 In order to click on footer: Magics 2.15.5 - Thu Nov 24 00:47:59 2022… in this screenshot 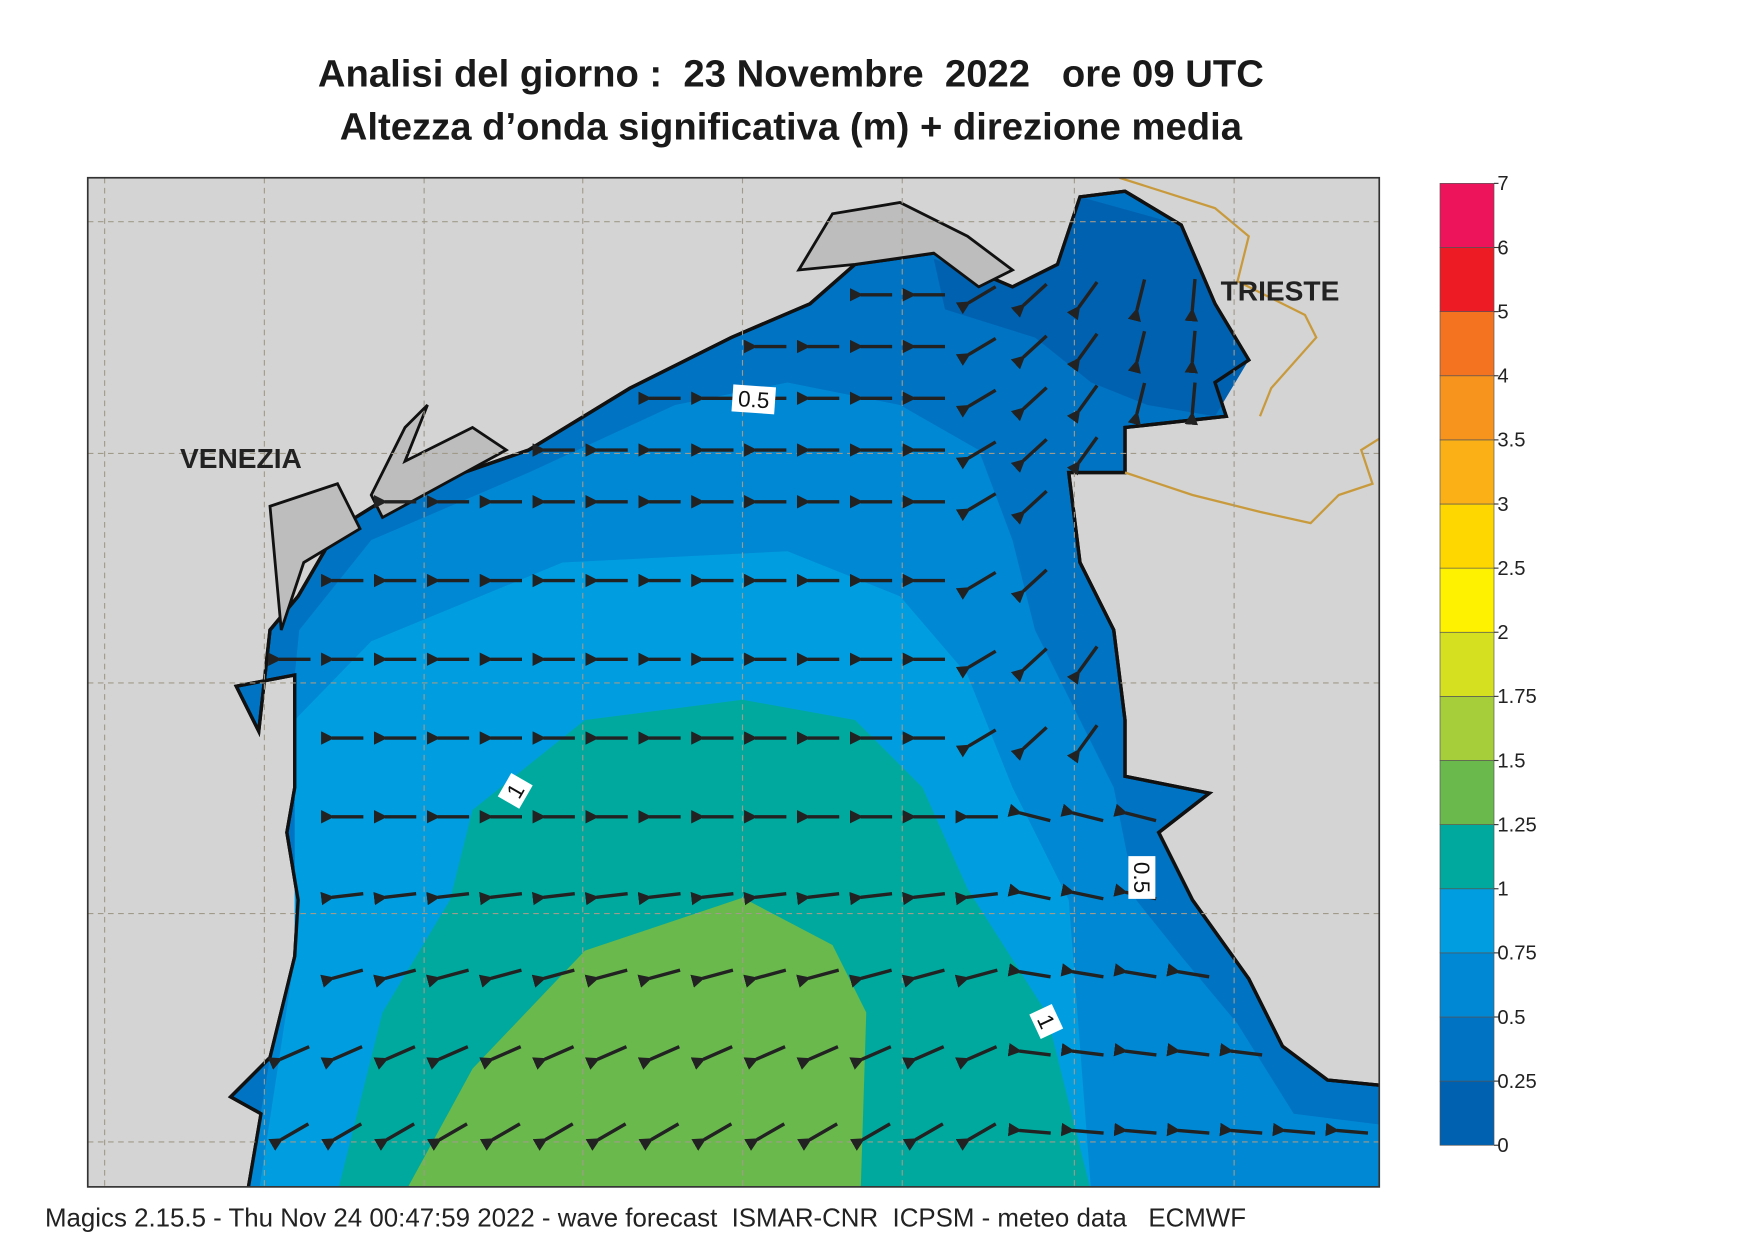, I will do `click(645, 1218)`.